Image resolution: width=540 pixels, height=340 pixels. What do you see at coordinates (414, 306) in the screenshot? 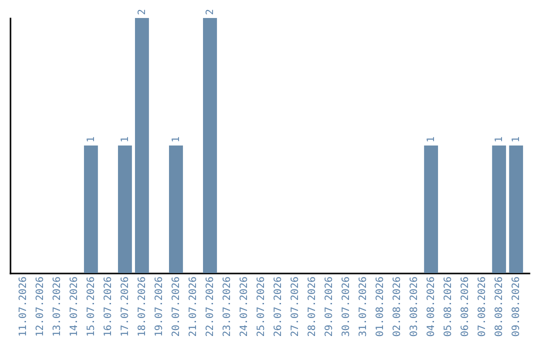
I see `x-tick-label: 03.08.2026` at bounding box center [414, 306].